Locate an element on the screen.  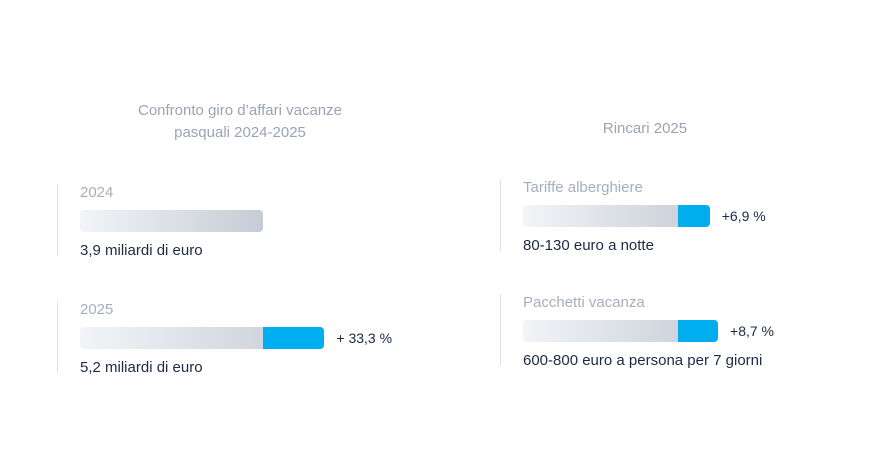
bar-hotel-rates is located at coordinates (616, 216).